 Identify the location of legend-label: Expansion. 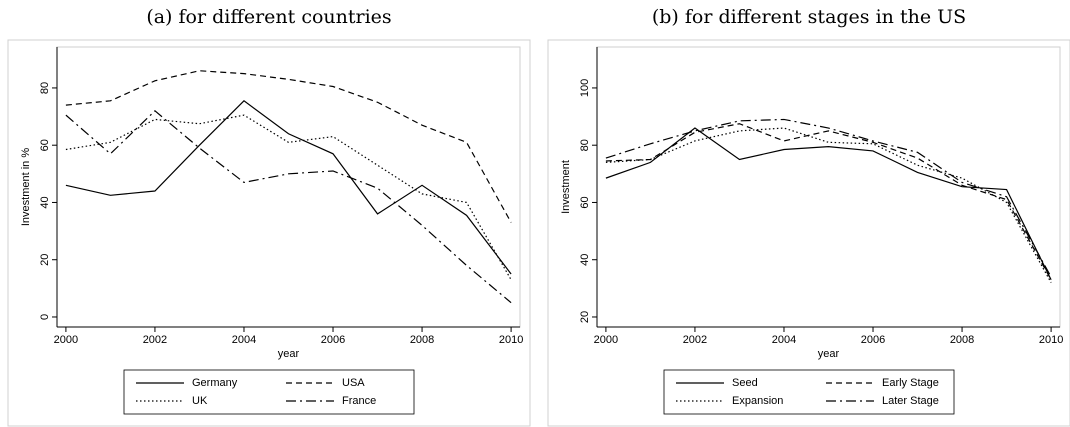
(757, 401).